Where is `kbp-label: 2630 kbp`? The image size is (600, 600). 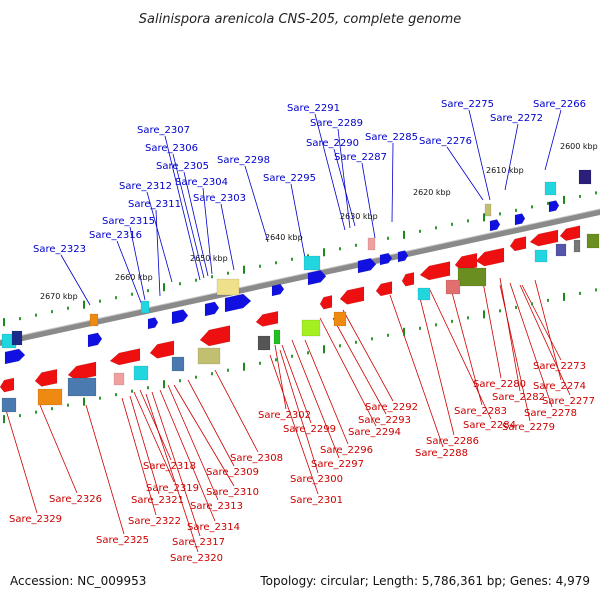 kbp-label: 2630 kbp is located at coordinates (359, 216).